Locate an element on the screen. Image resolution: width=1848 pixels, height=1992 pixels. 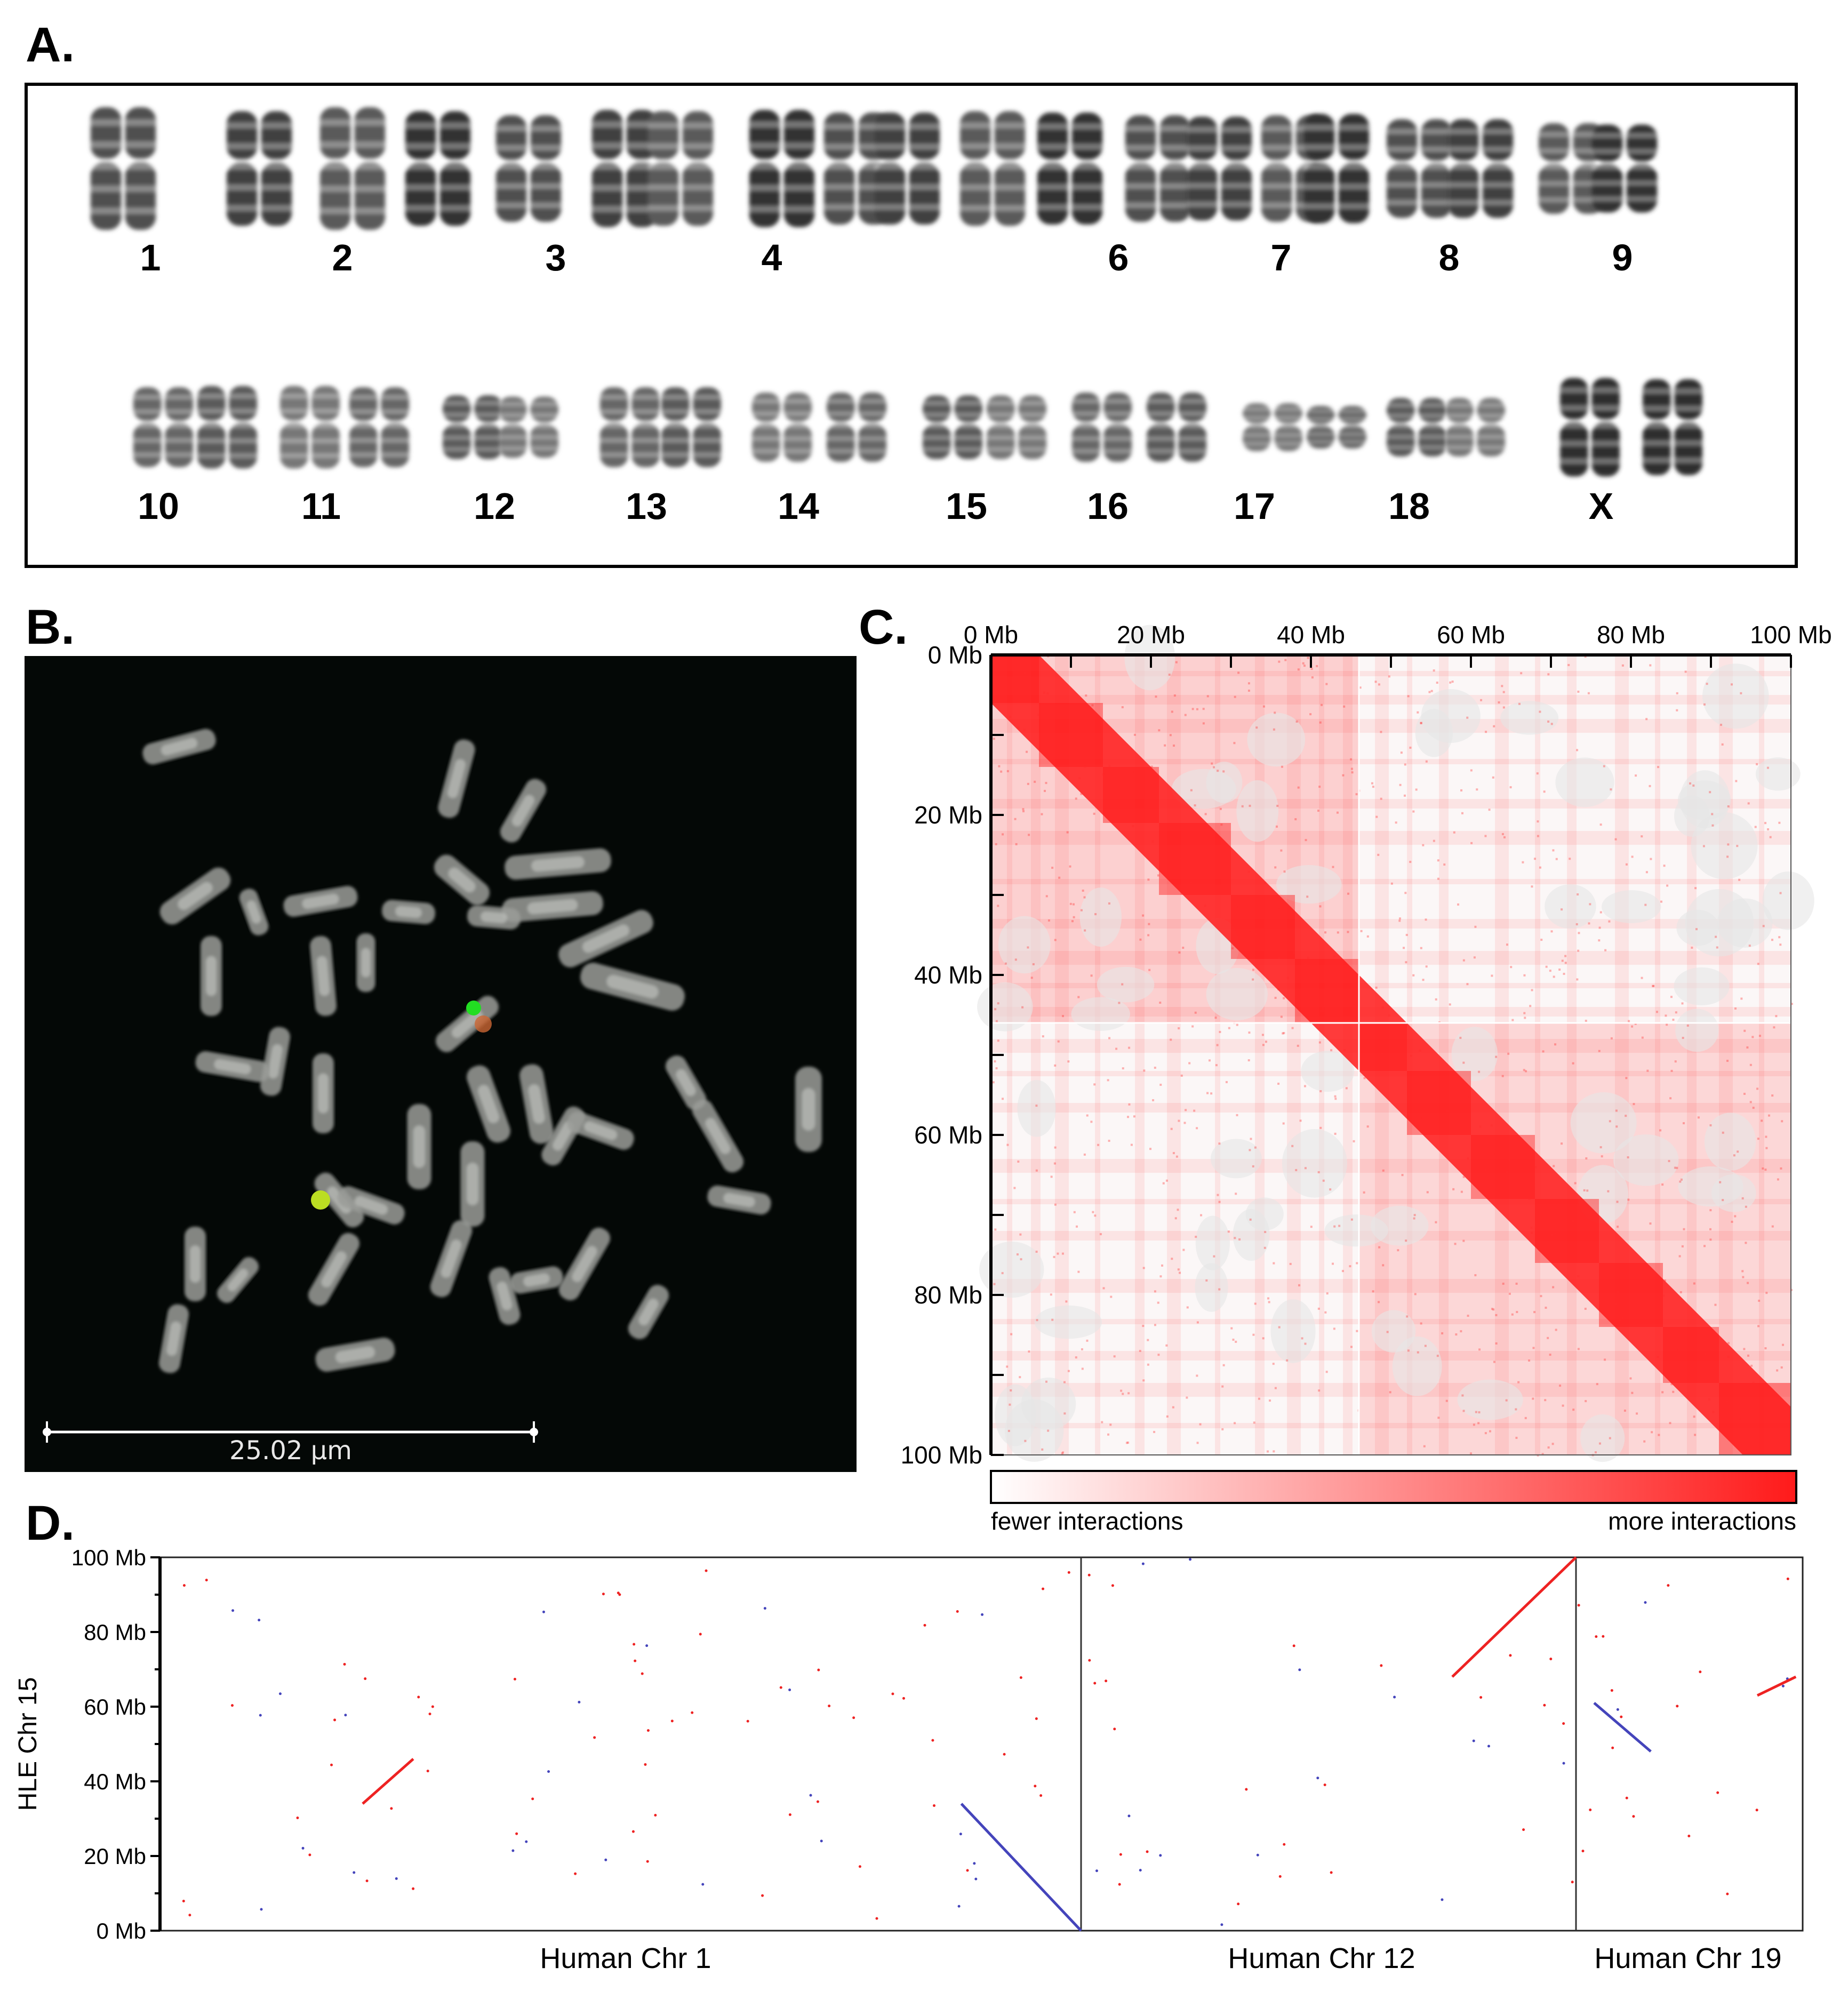
chromosome-label: 7 is located at coordinates (1281, 257).